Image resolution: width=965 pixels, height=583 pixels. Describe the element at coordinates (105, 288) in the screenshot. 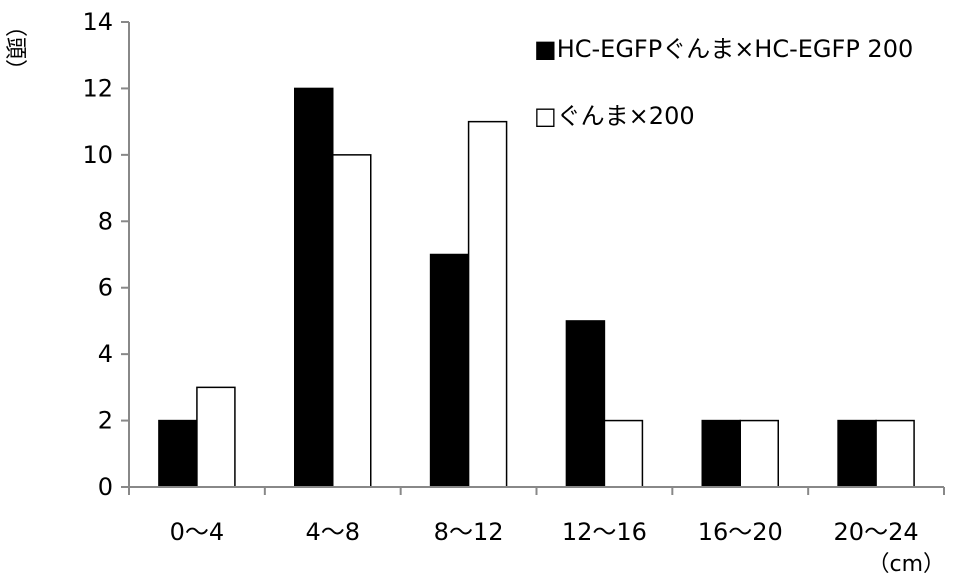

I see `y-tick-label: 6` at that location.